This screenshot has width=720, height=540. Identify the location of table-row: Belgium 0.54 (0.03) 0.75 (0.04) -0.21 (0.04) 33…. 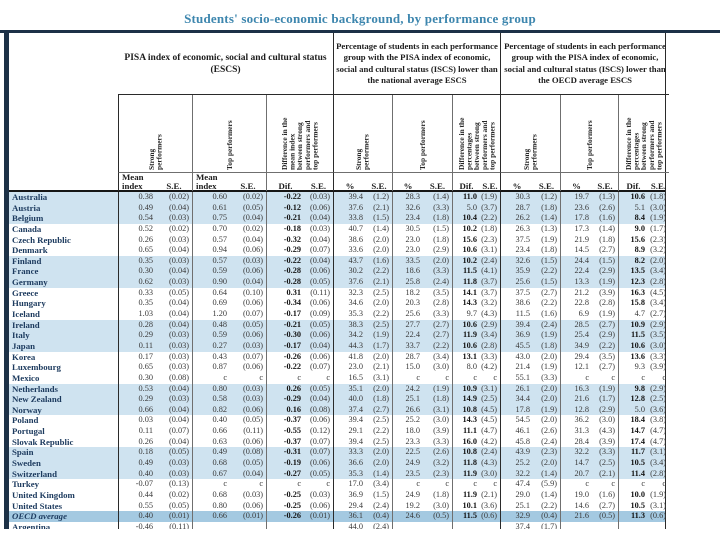
(337, 218).